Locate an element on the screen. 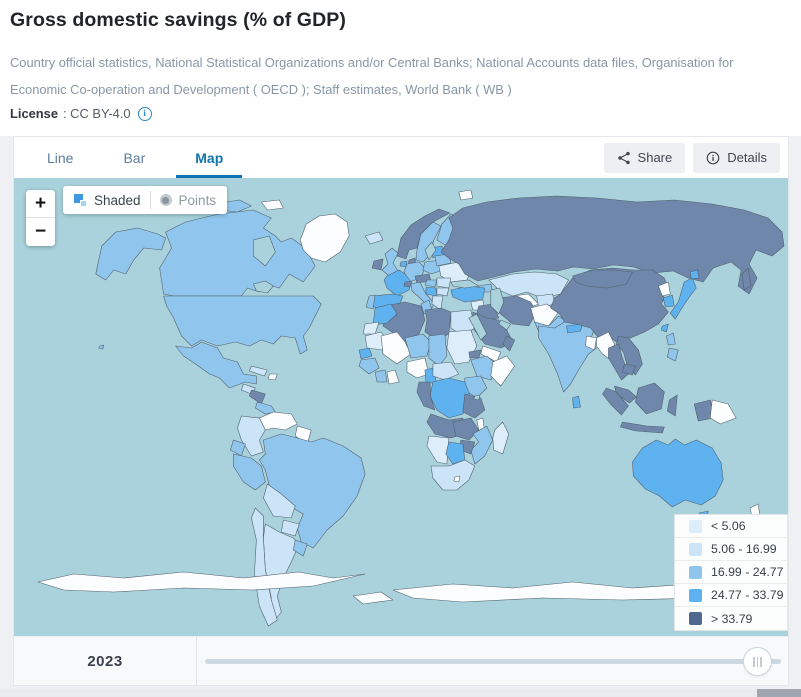 The width and height of the screenshot is (801, 697). tab-actions: Share Details is located at coordinates (695, 157).